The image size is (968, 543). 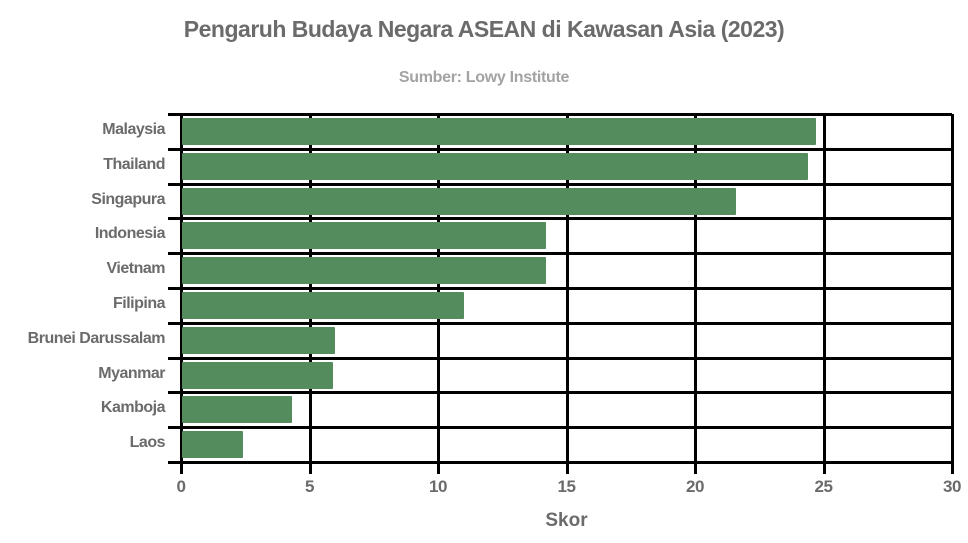 I want to click on bar-myanmar, so click(x=257, y=375).